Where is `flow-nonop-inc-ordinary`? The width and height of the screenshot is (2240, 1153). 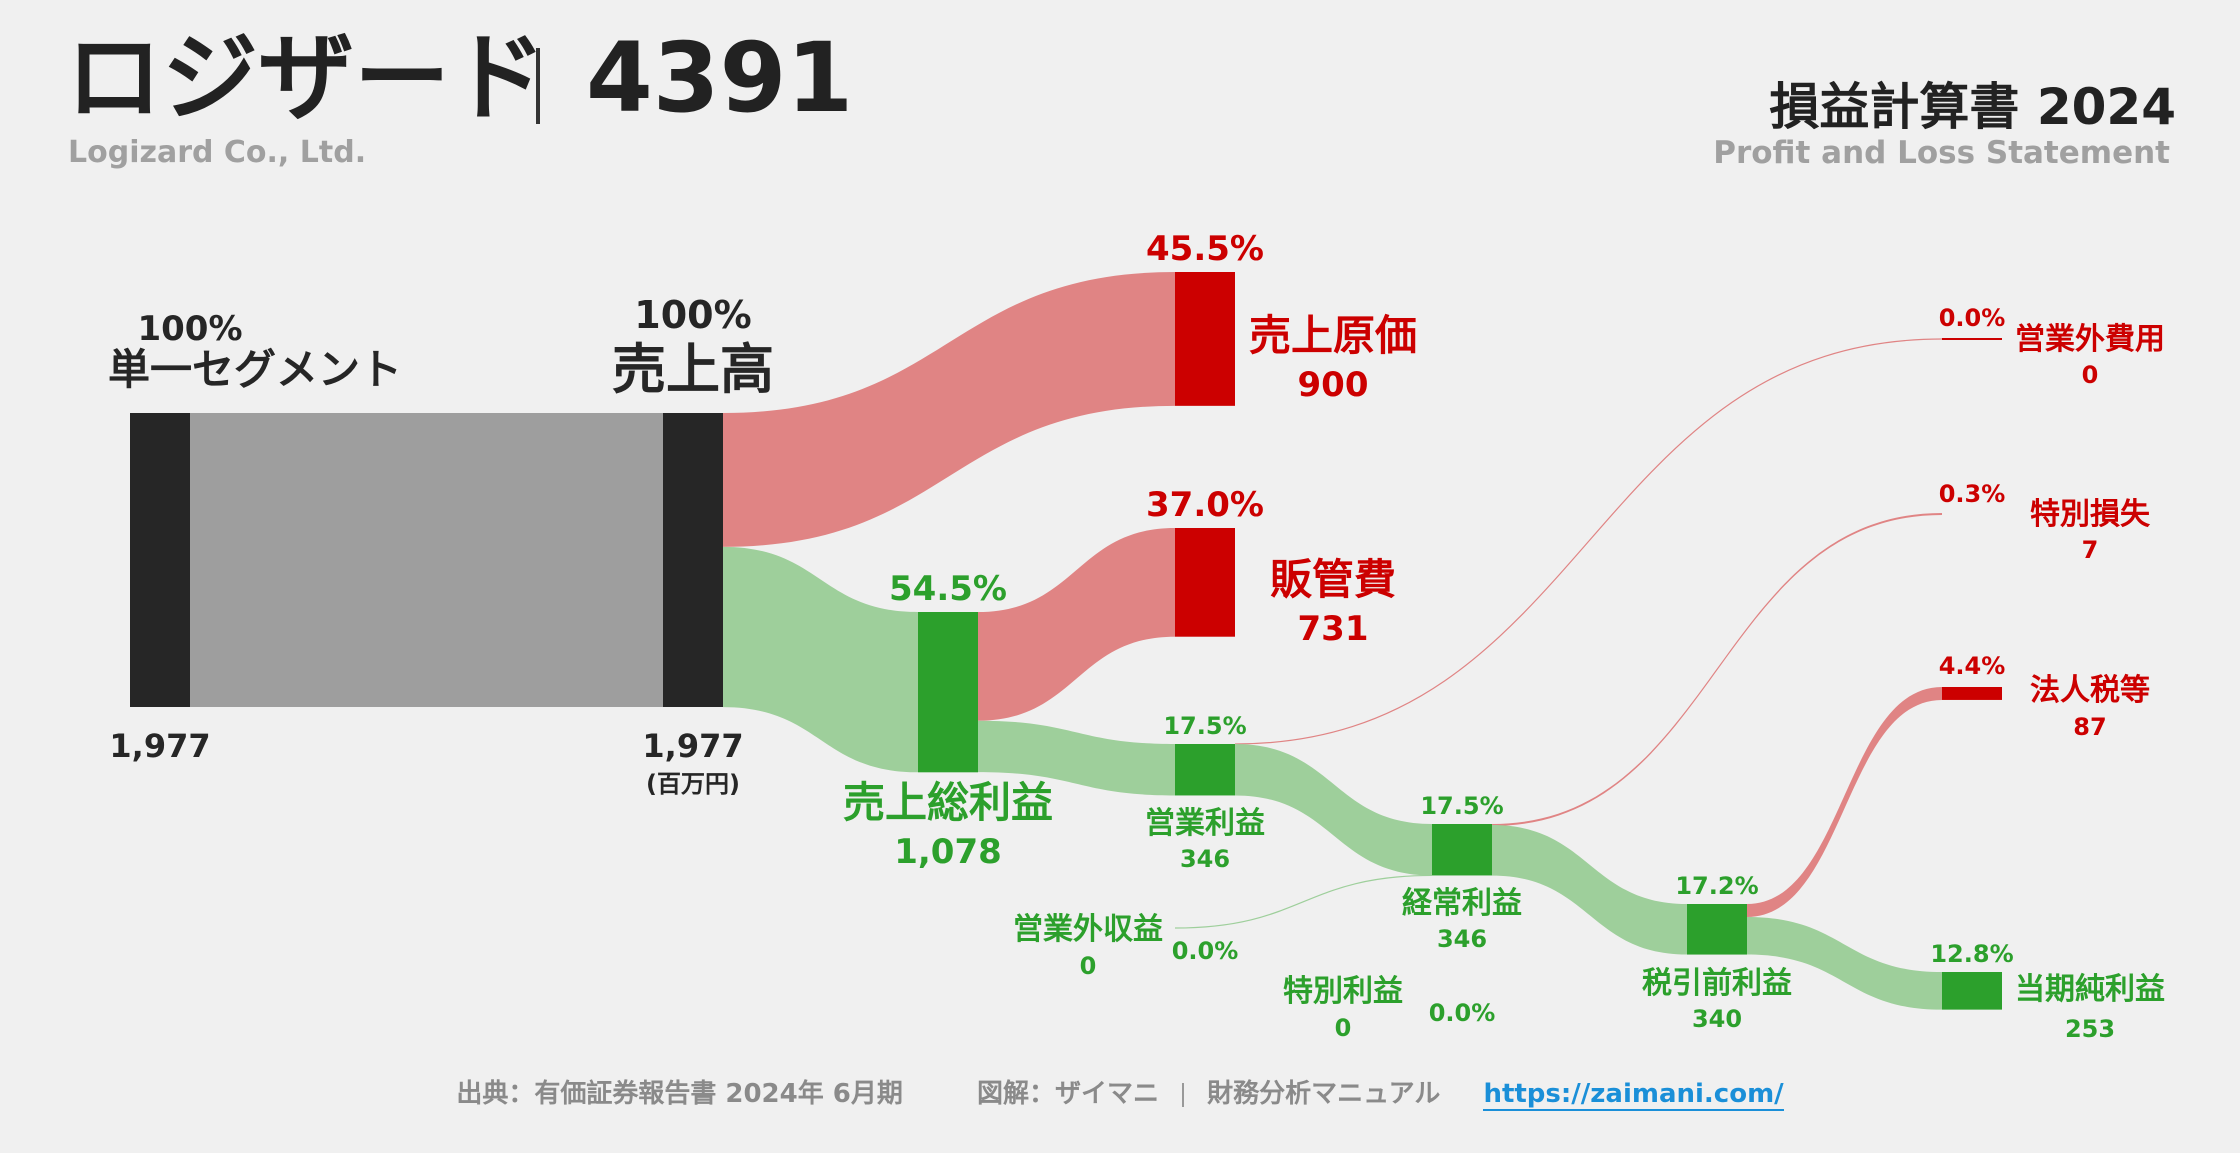 flow-nonop-inc-ordinary is located at coordinates (1303, 901).